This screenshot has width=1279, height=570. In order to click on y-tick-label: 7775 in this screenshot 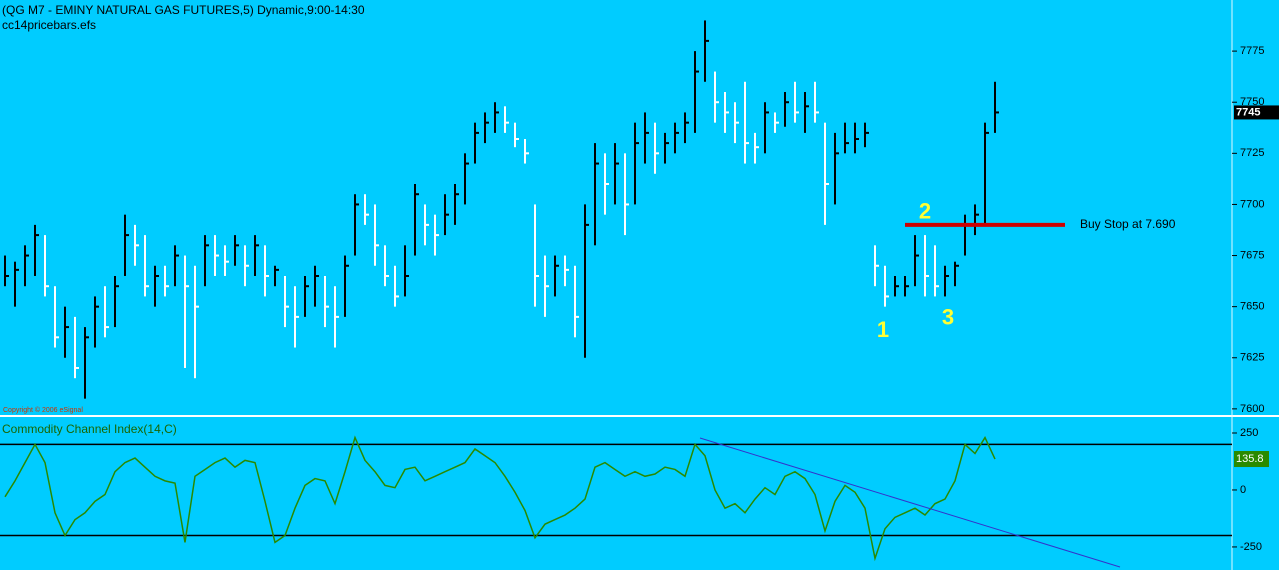, I will do `click(1252, 51)`.